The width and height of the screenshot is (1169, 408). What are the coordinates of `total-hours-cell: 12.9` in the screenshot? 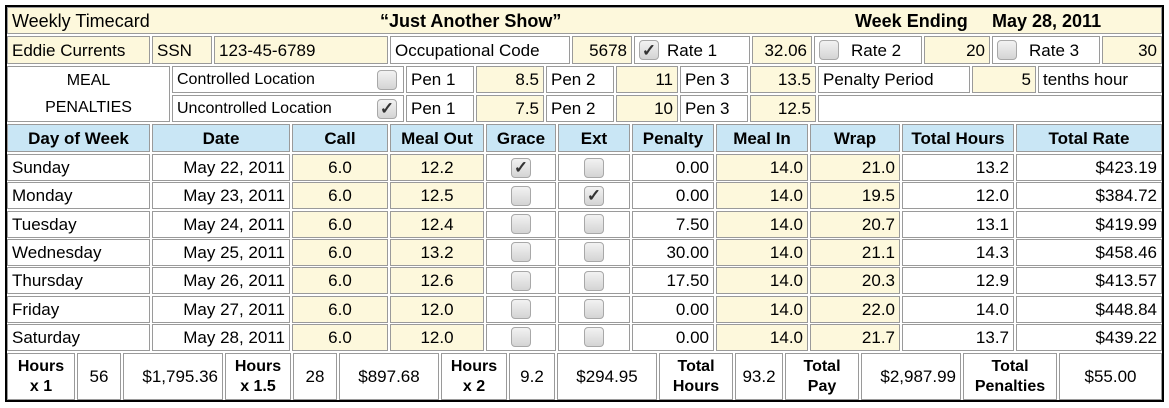 It's located at (958, 281).